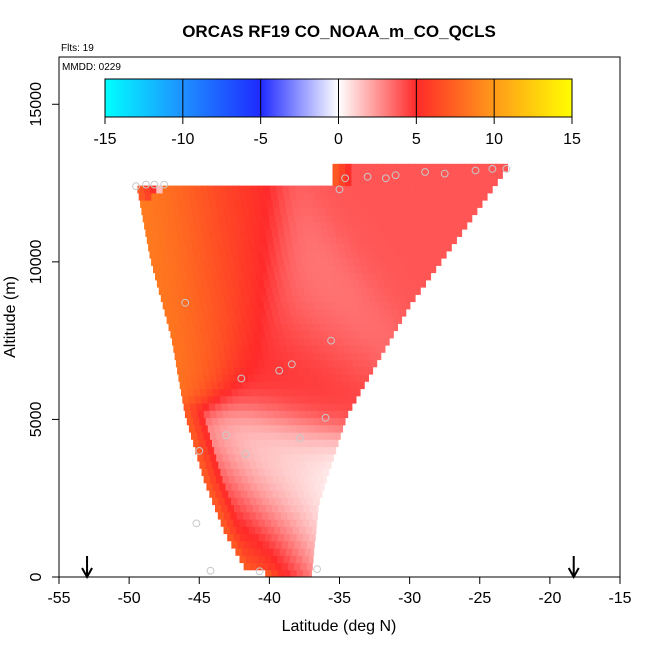 Image resolution: width=650 pixels, height=650 pixels. What do you see at coordinates (146, 184) in the screenshot?
I see `data-point` at bounding box center [146, 184].